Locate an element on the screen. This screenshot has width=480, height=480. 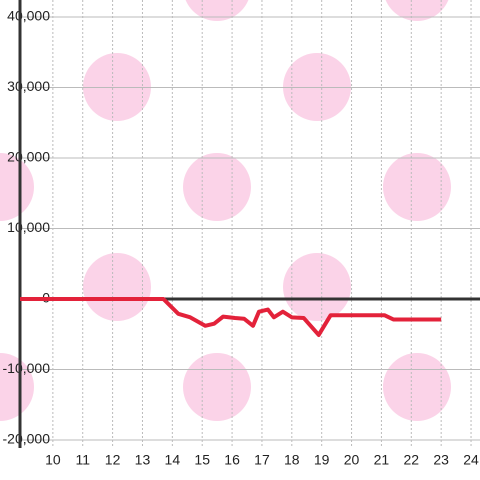
x-tick-label: 19 is located at coordinates (322, 460).